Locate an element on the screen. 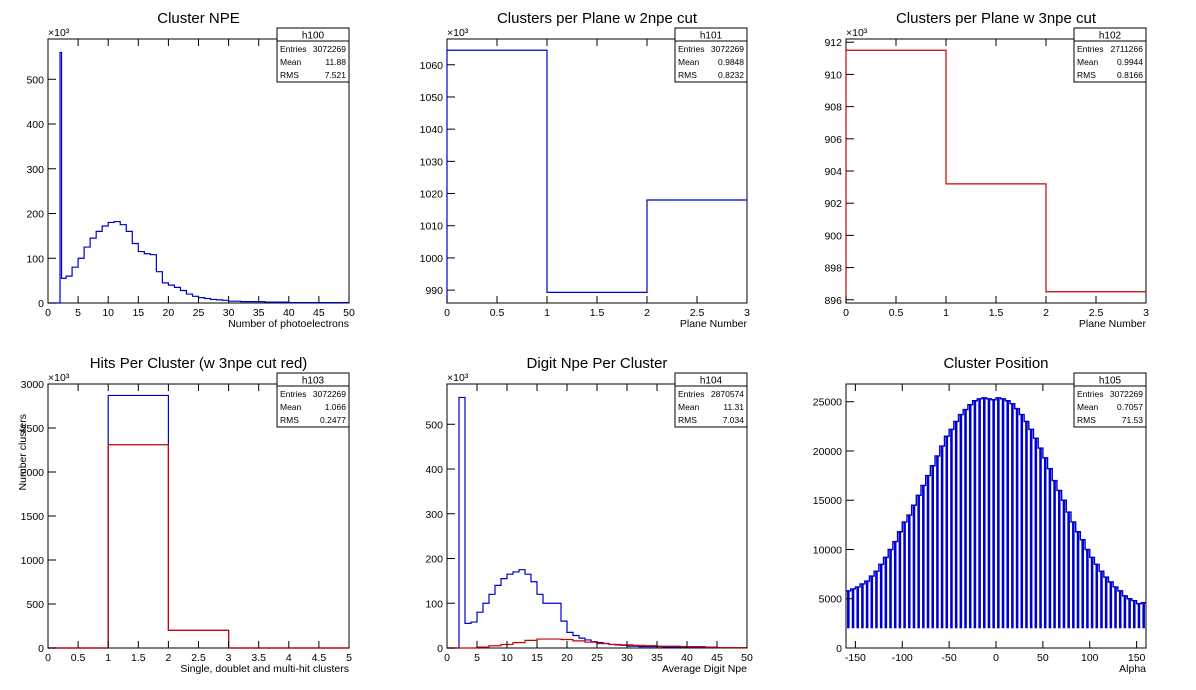 The height and width of the screenshot is (690, 1196). stats-name: h105 is located at coordinates (1110, 381).